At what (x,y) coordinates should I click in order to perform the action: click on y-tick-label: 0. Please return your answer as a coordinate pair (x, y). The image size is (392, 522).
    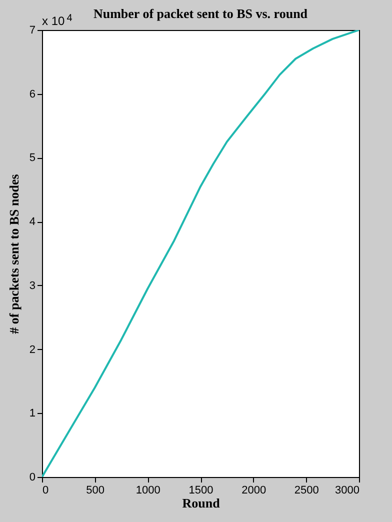
    Looking at the image, I should click on (32, 478).